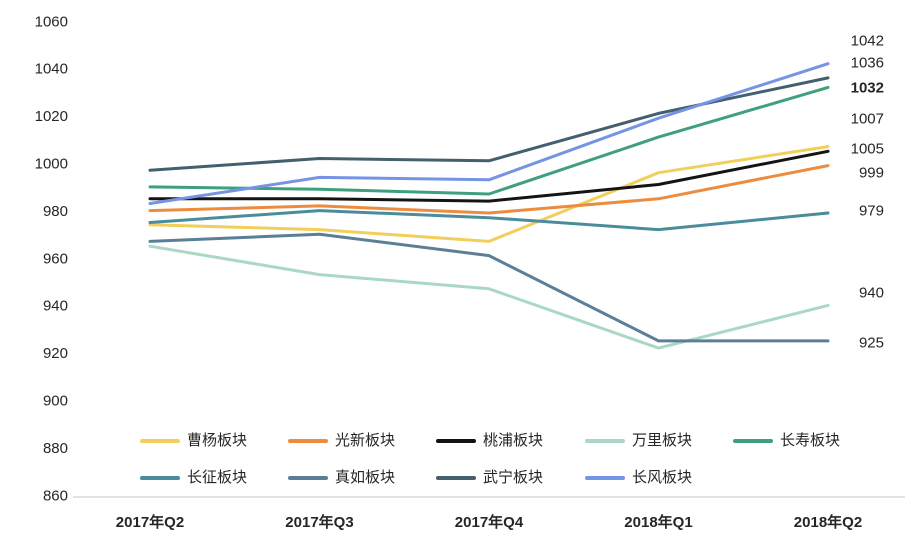 The height and width of the screenshot is (549, 909). I want to click on y-axis-tick-label: 920, so click(55, 353).